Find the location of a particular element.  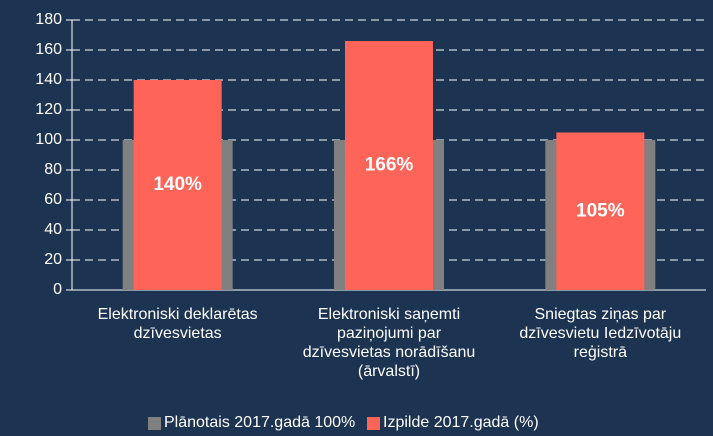

legend-item: Izpilde 2017.gadā (%) is located at coordinates (453, 423).